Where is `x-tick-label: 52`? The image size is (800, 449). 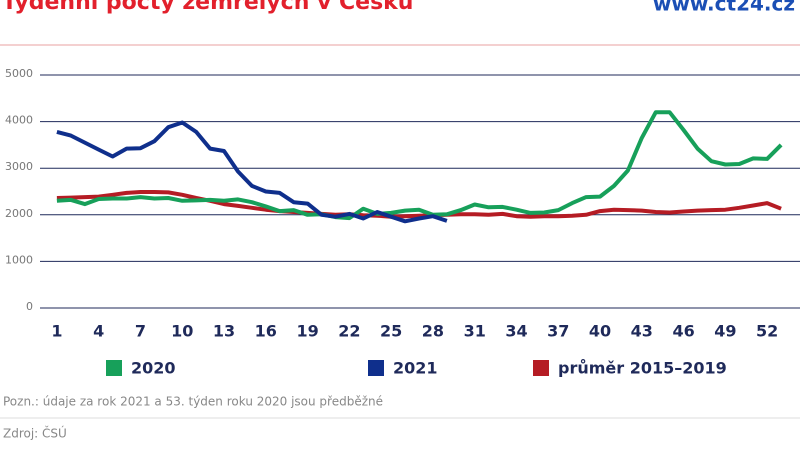
x-tick-label: 52 is located at coordinates (767, 331).